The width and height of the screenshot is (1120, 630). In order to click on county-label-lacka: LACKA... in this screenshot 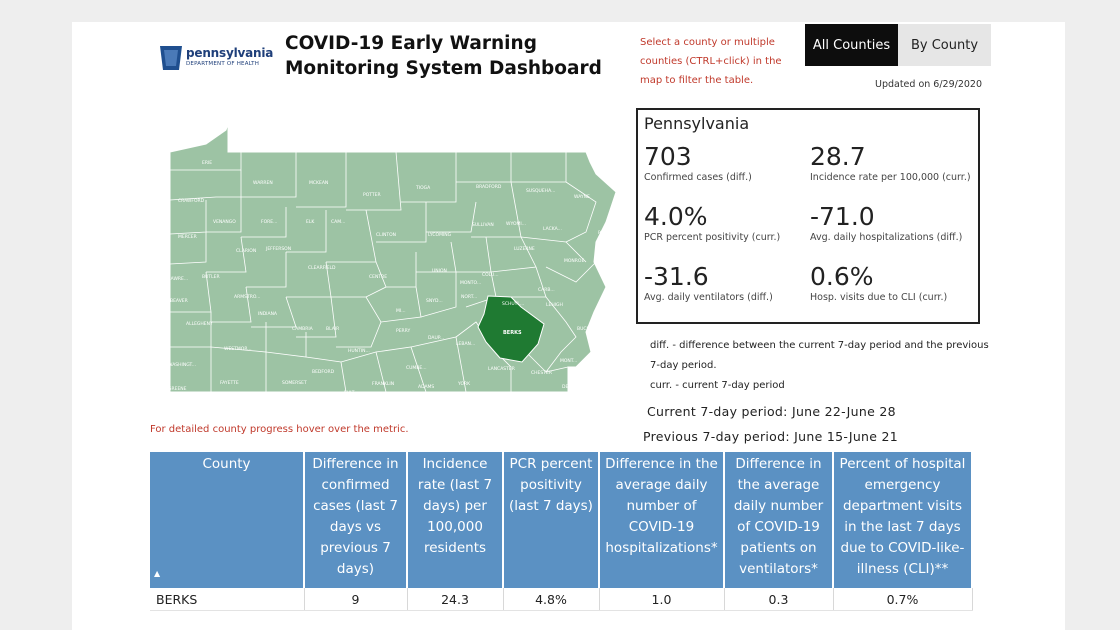, I will do `click(552, 229)`.